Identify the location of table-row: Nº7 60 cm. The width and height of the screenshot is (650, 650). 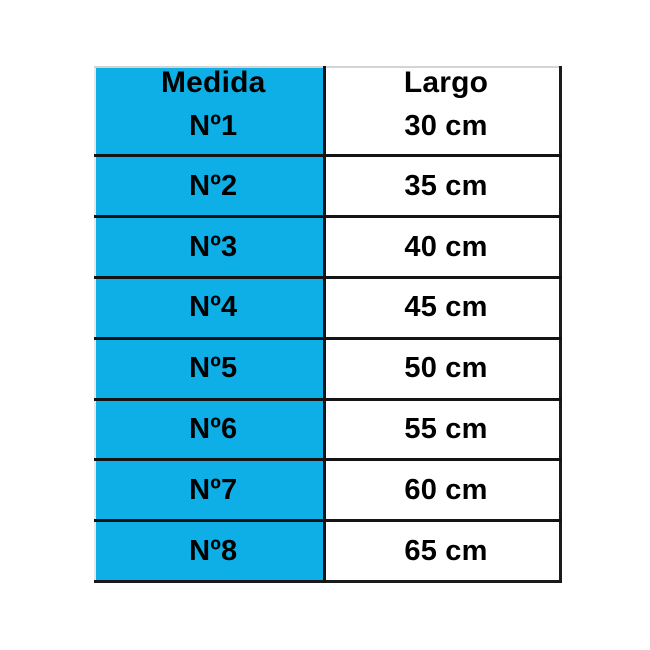
(327, 491).